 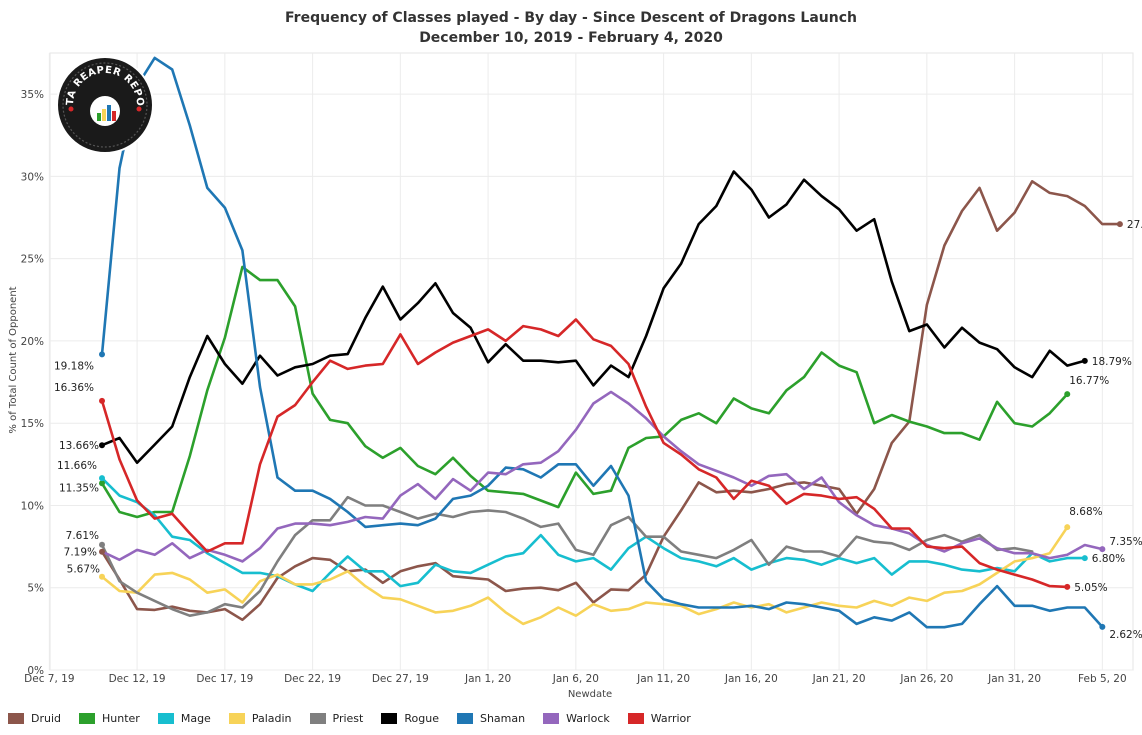 What do you see at coordinates (32, 424) in the screenshot?
I see `y-tick-label: 15%` at bounding box center [32, 424].